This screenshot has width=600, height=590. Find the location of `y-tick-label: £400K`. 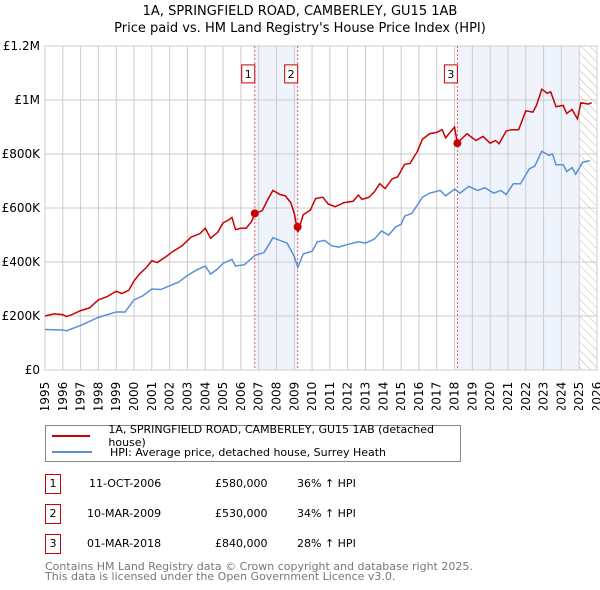

y-tick-label: £400K is located at coordinates (22, 262).